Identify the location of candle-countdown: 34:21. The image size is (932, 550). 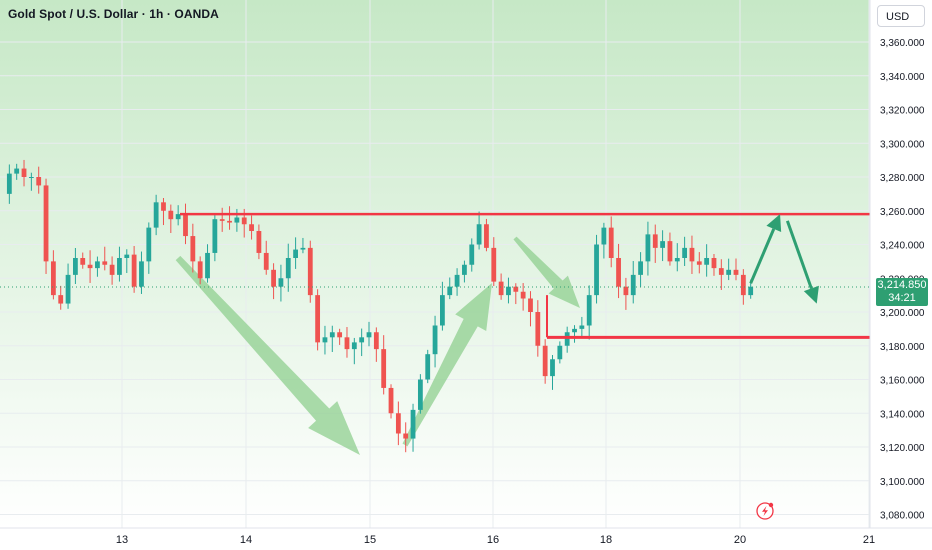
(902, 298).